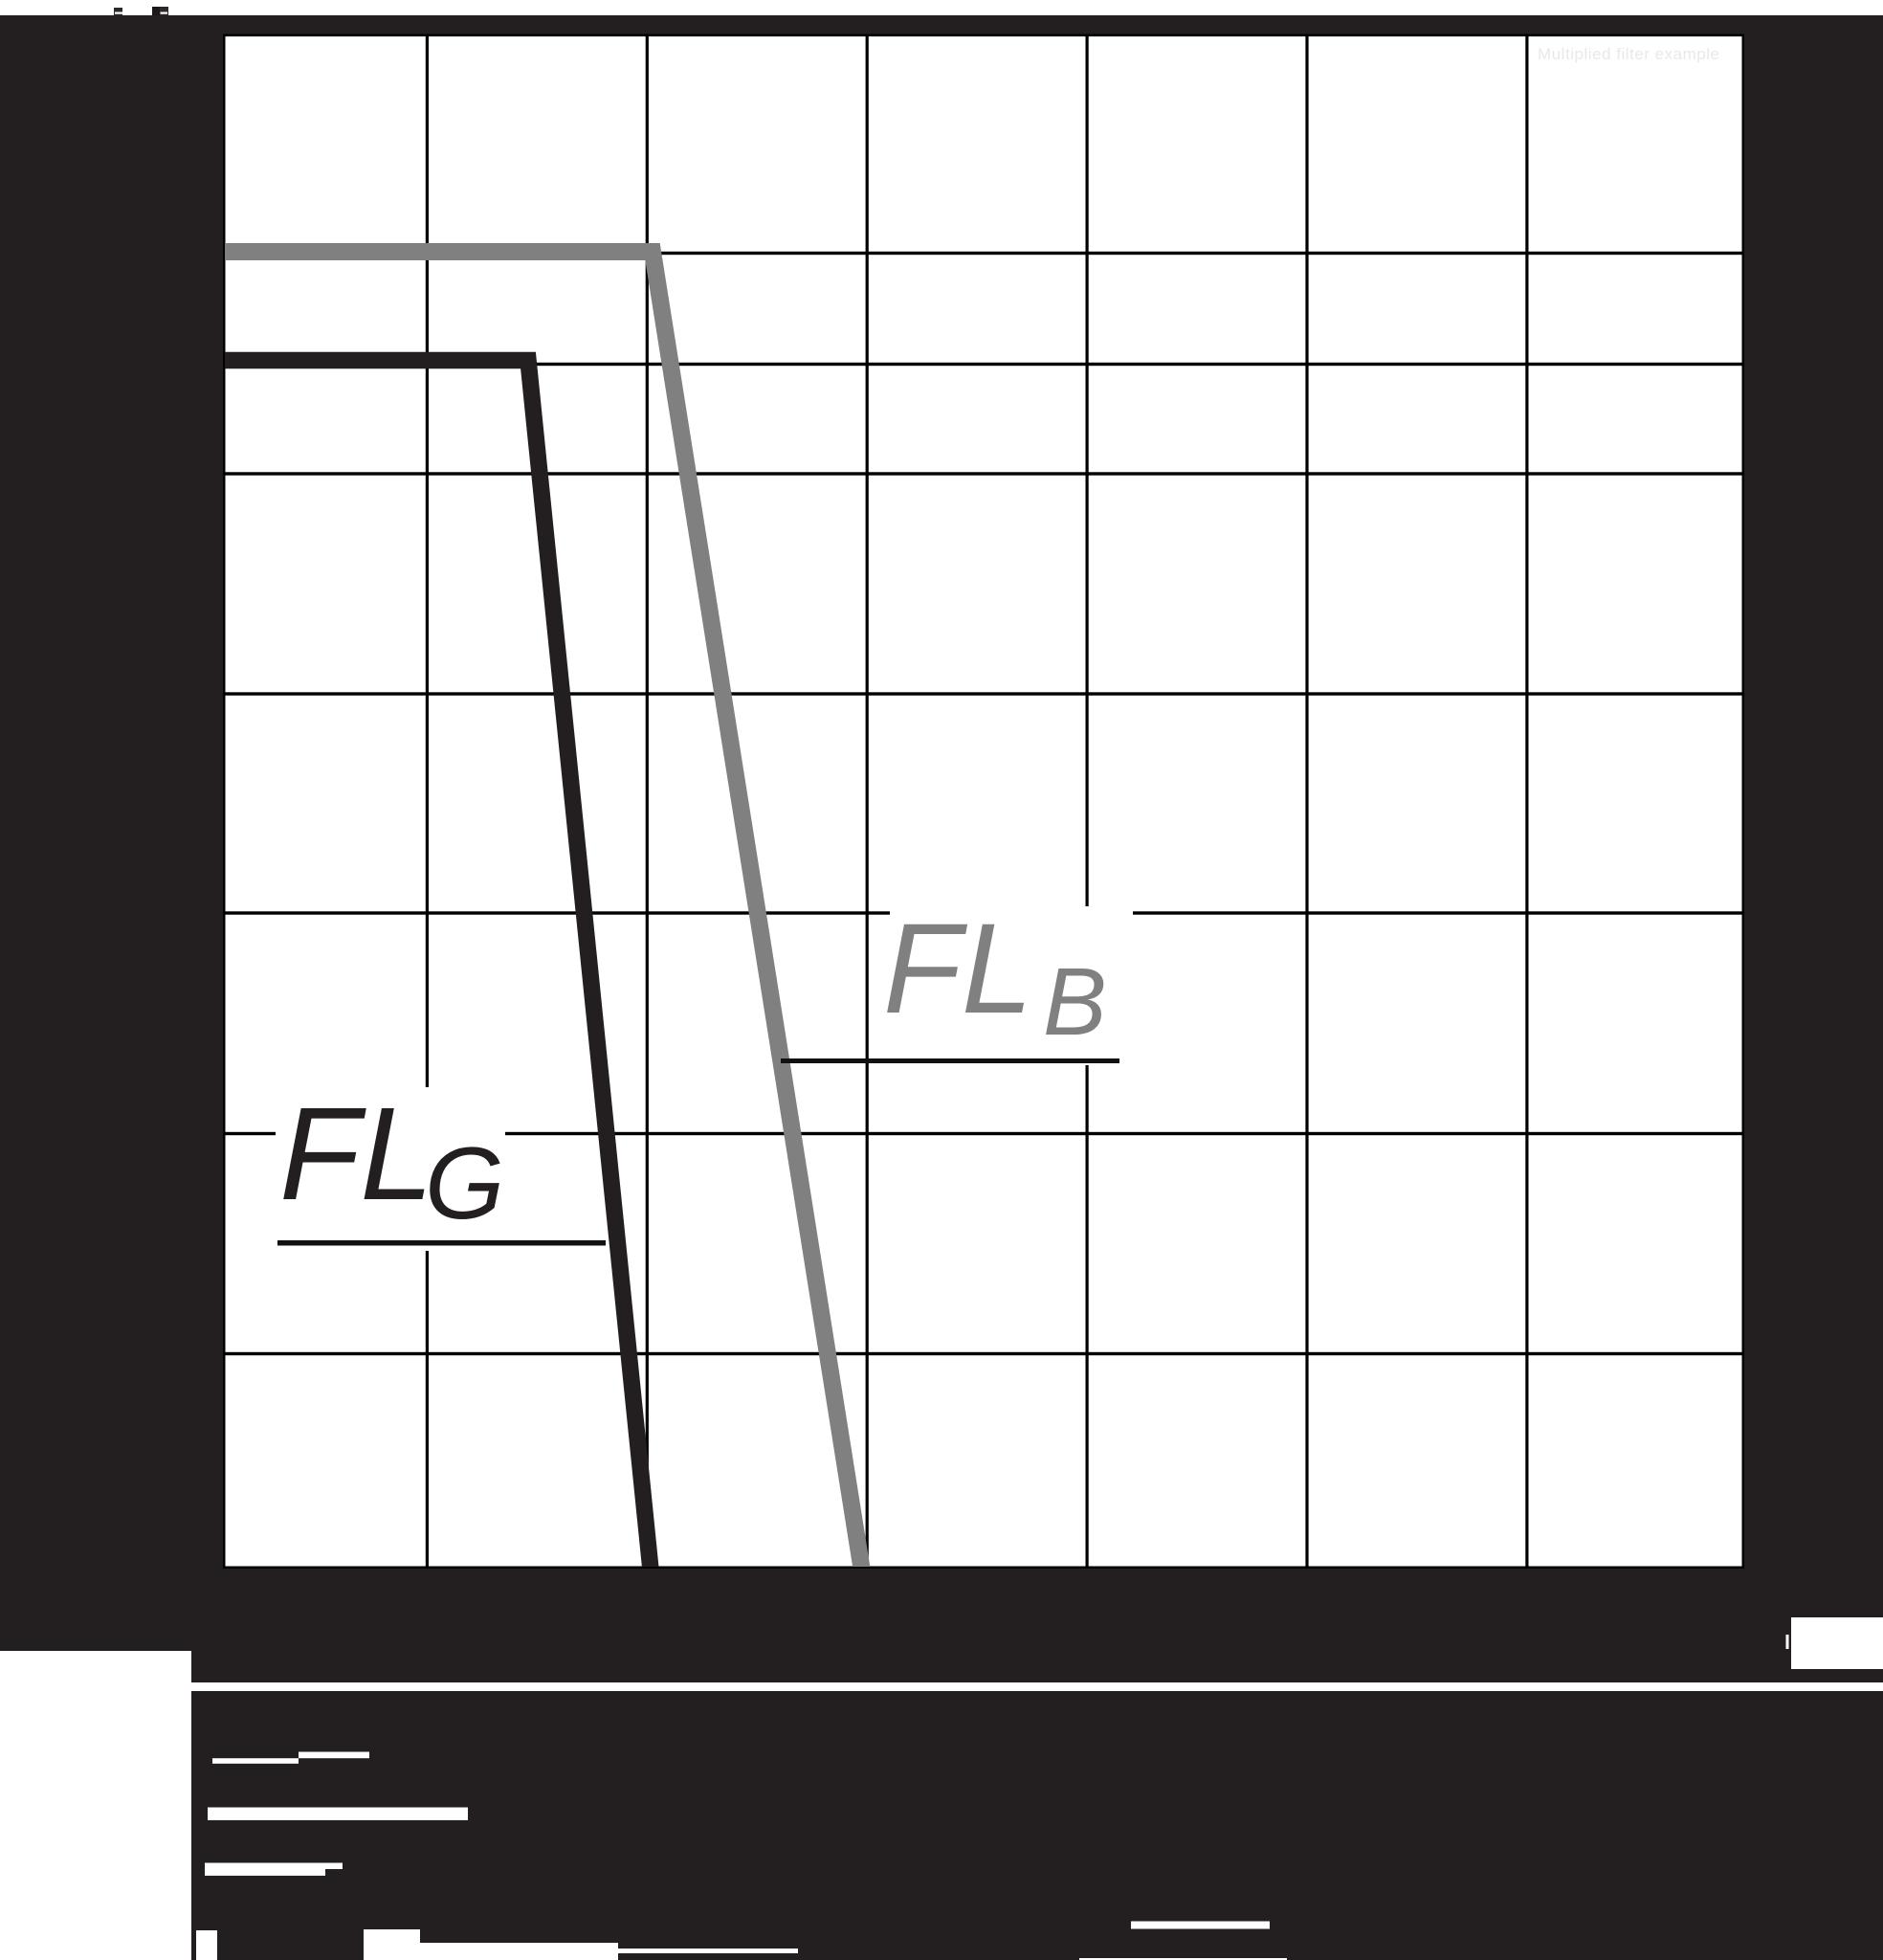 The height and width of the screenshot is (1960, 1883). I want to click on svg-text: G, so click(464, 1182).